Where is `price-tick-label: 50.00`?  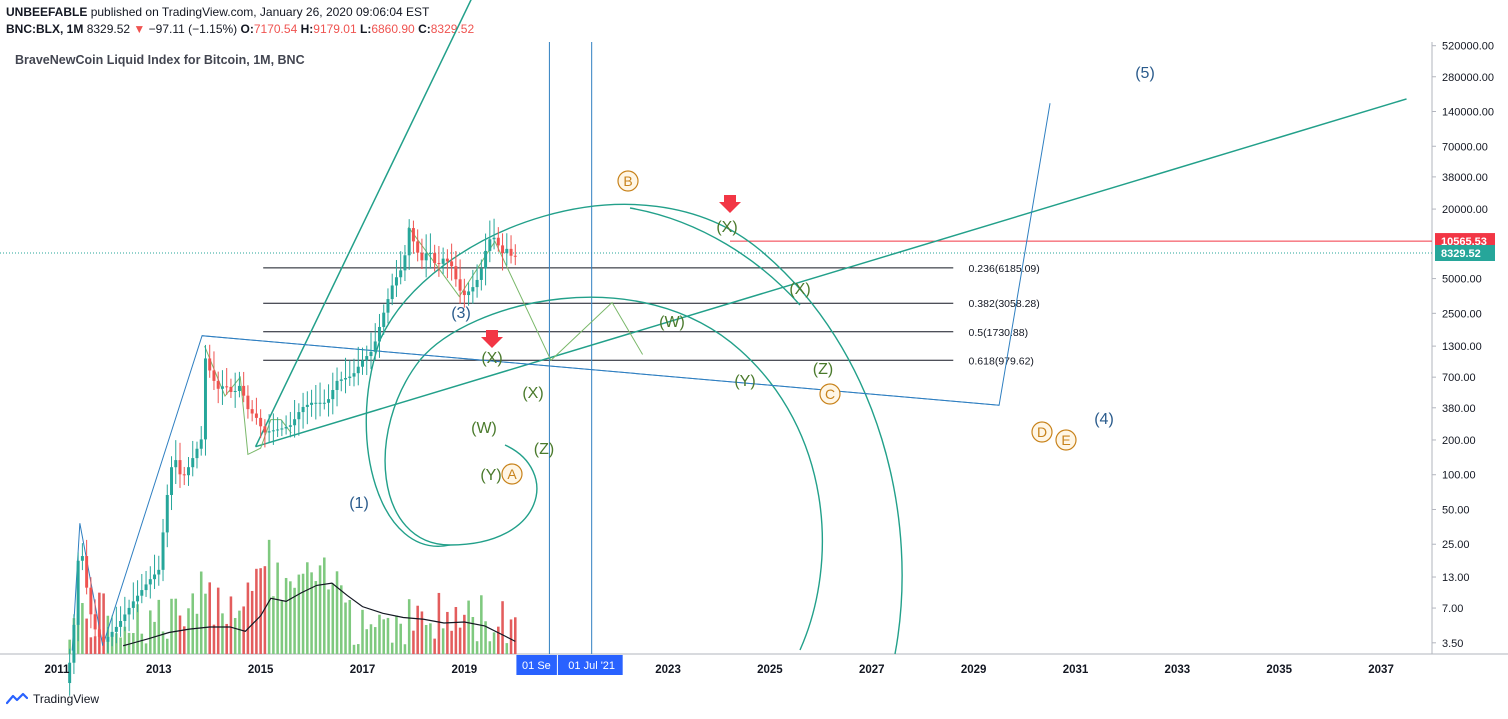 price-tick-label: 50.00 is located at coordinates (1456, 510).